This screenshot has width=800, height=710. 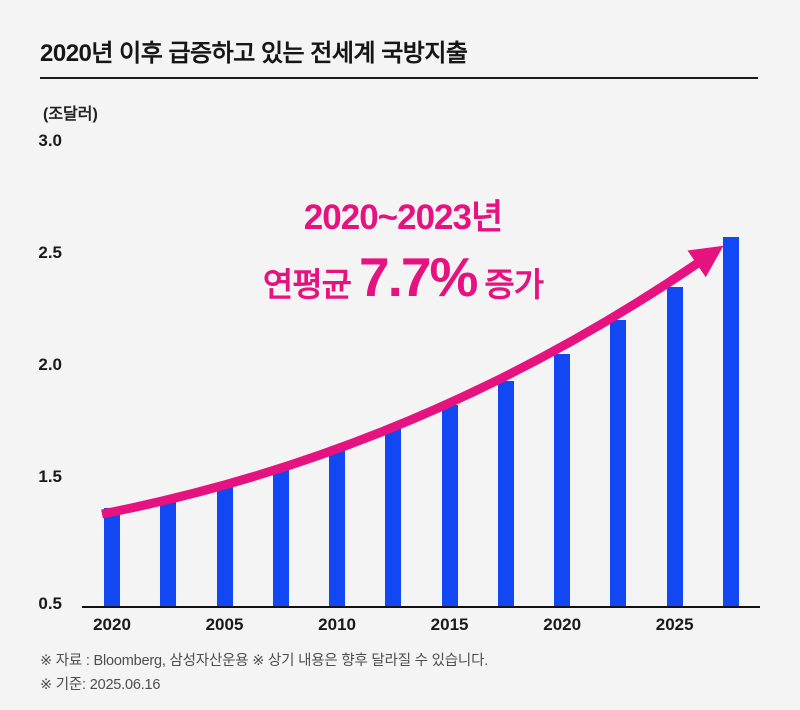 I want to click on annotation-growth: 연평균 7.7% 증가, so click(x=403, y=277).